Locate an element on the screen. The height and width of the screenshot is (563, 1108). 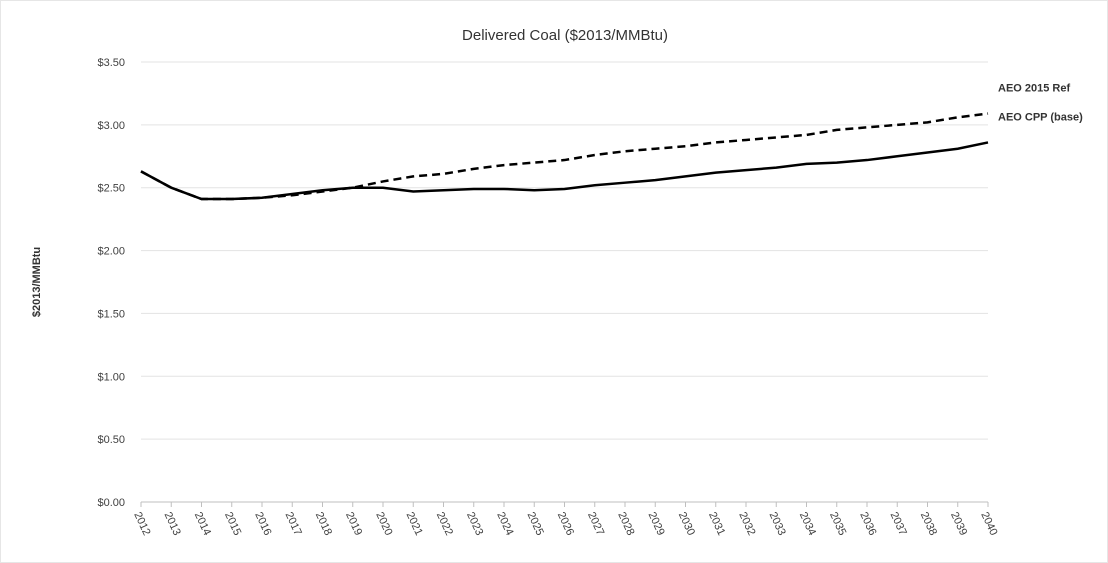
y-tick-label: $3.00 is located at coordinates (111, 126).